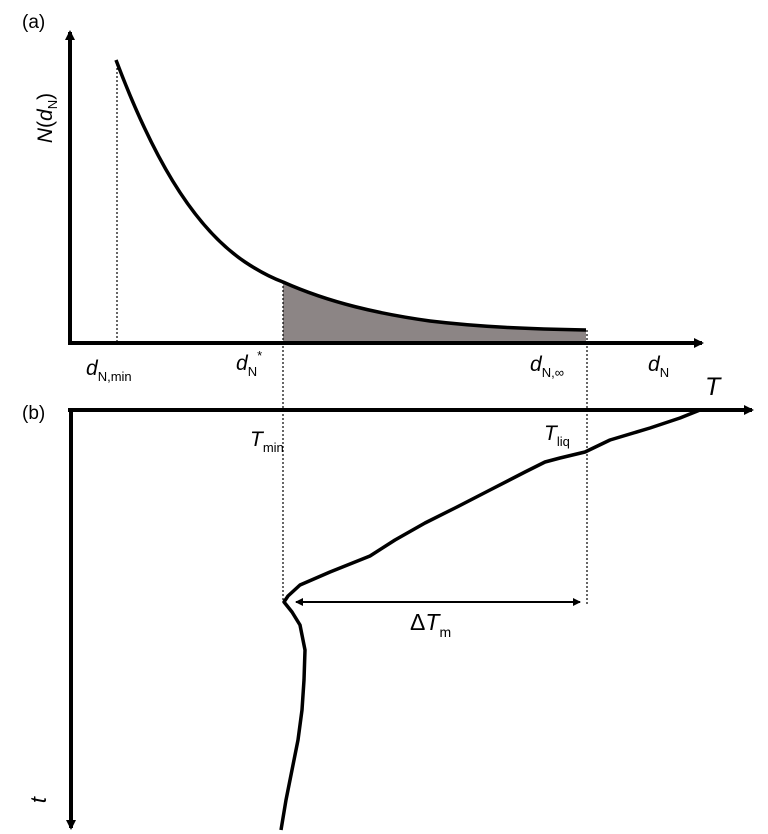 This screenshot has height=834, width=768. I want to click on svg-text: t, so click(38, 799).